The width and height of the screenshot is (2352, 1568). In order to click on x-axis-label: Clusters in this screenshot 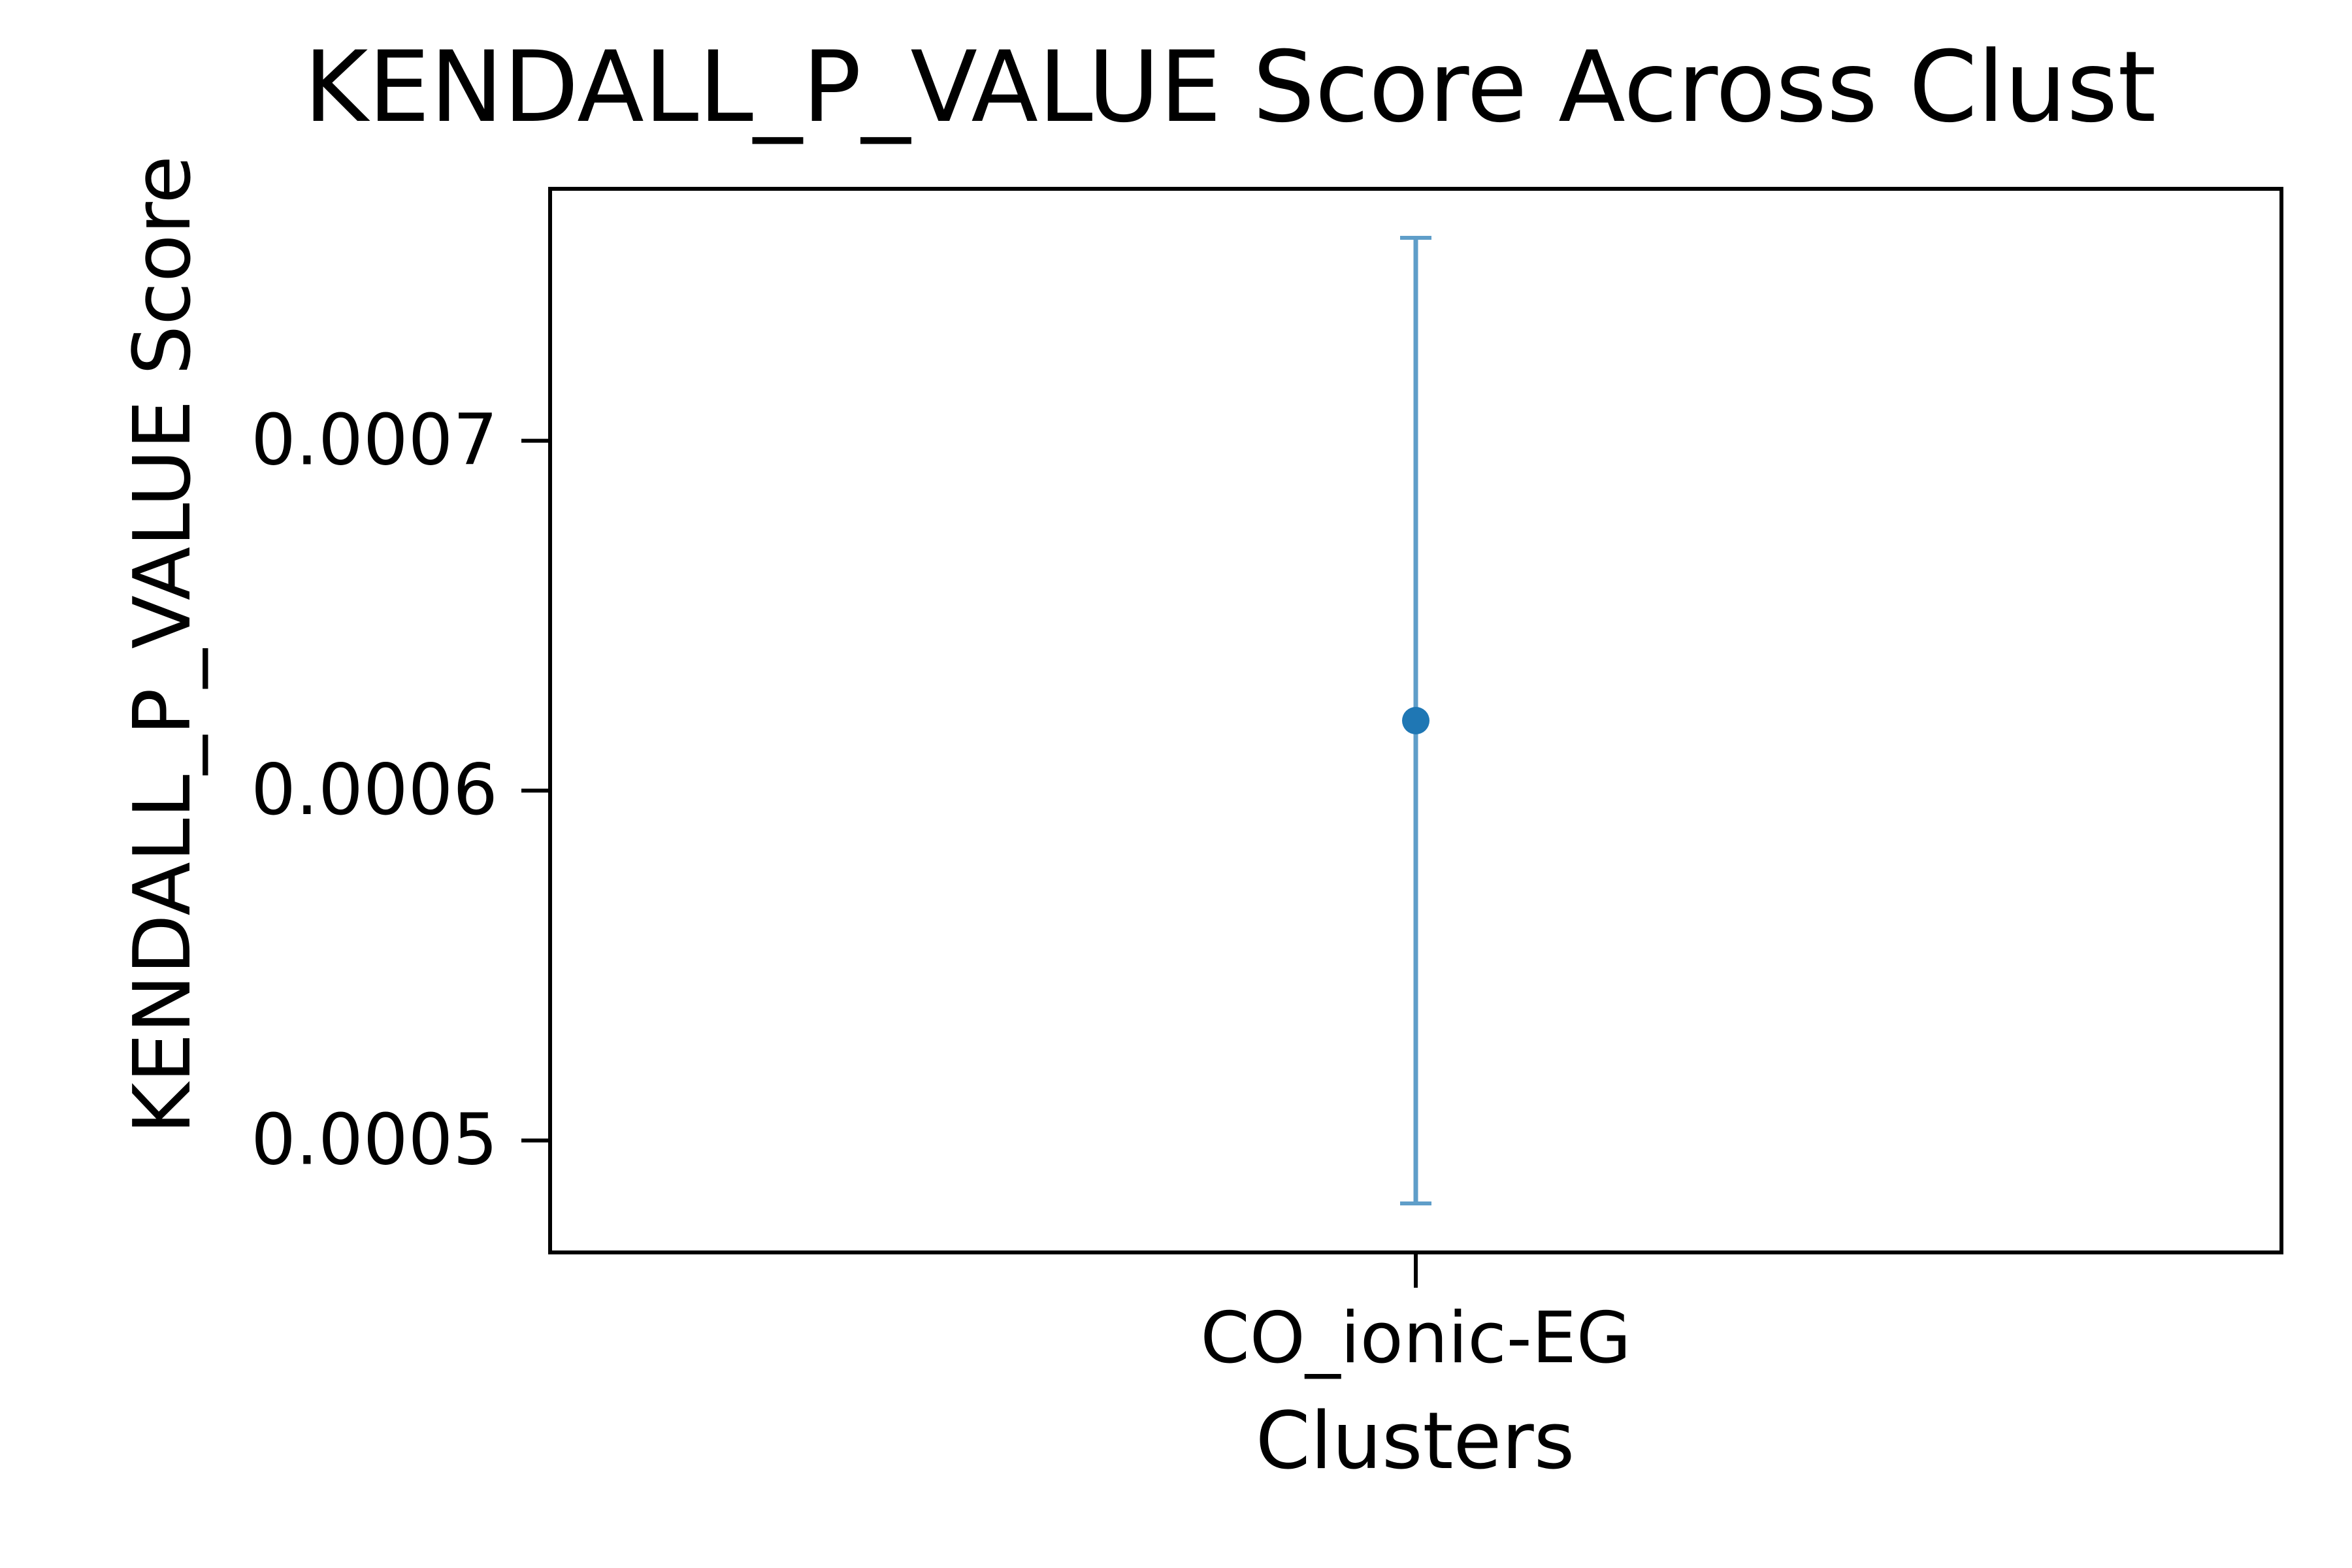, I will do `click(1415, 1441)`.